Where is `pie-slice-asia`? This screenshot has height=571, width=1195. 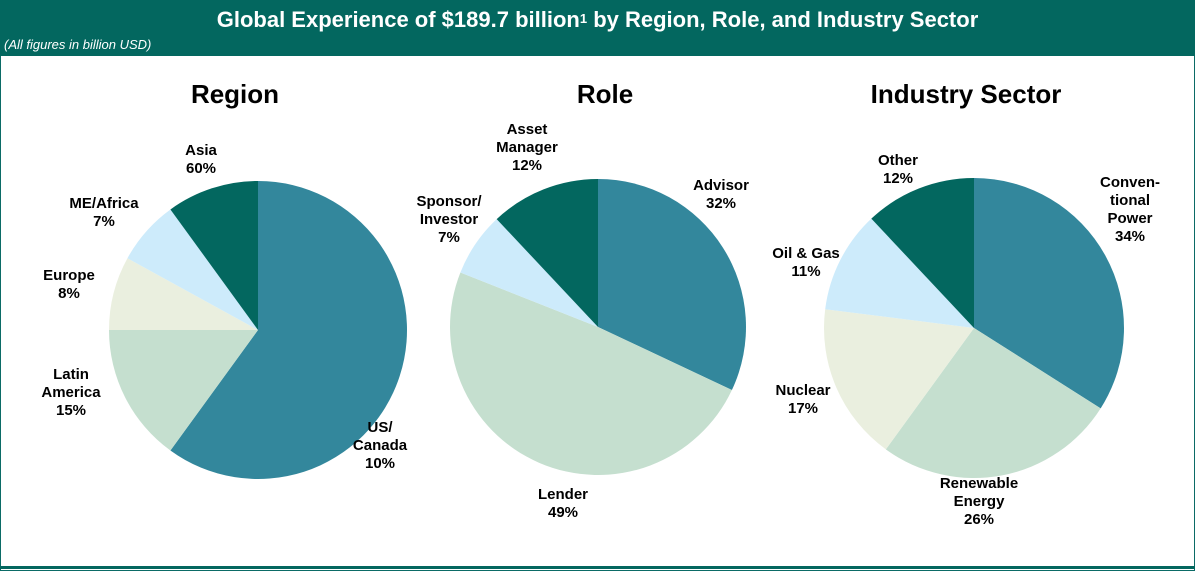 pie-slice-asia is located at coordinates (214, 255).